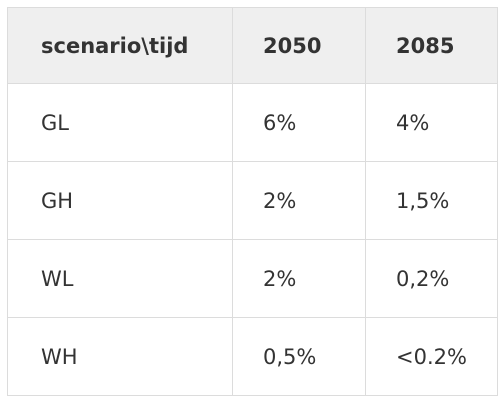 This screenshot has width=500, height=407. What do you see at coordinates (120, 200) in the screenshot?
I see `table-cell: GH` at bounding box center [120, 200].